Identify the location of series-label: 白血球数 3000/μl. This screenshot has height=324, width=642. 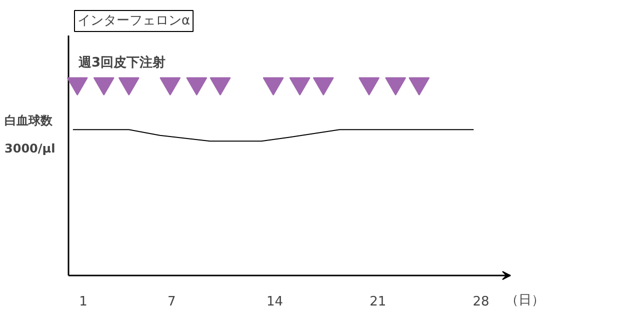
(30, 135).